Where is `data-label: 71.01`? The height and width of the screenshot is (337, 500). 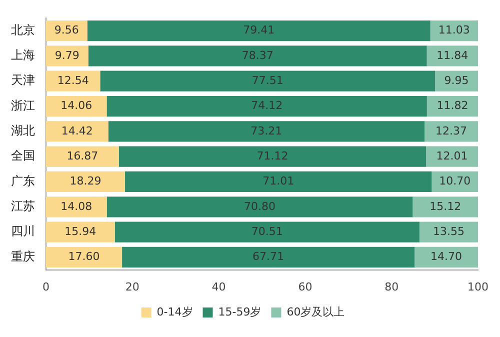 data-label: 71.01 is located at coordinates (278, 181).